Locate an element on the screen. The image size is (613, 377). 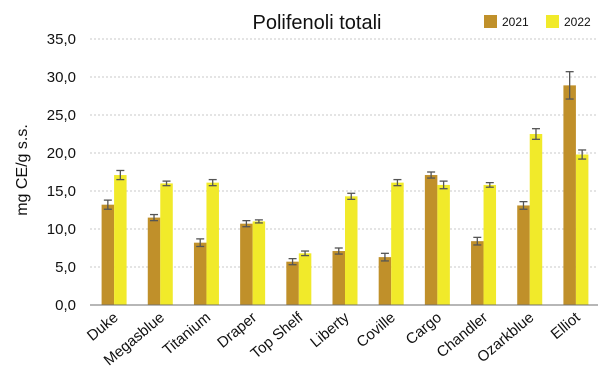
x-tick-label: Cargo is located at coordinates (424, 328).